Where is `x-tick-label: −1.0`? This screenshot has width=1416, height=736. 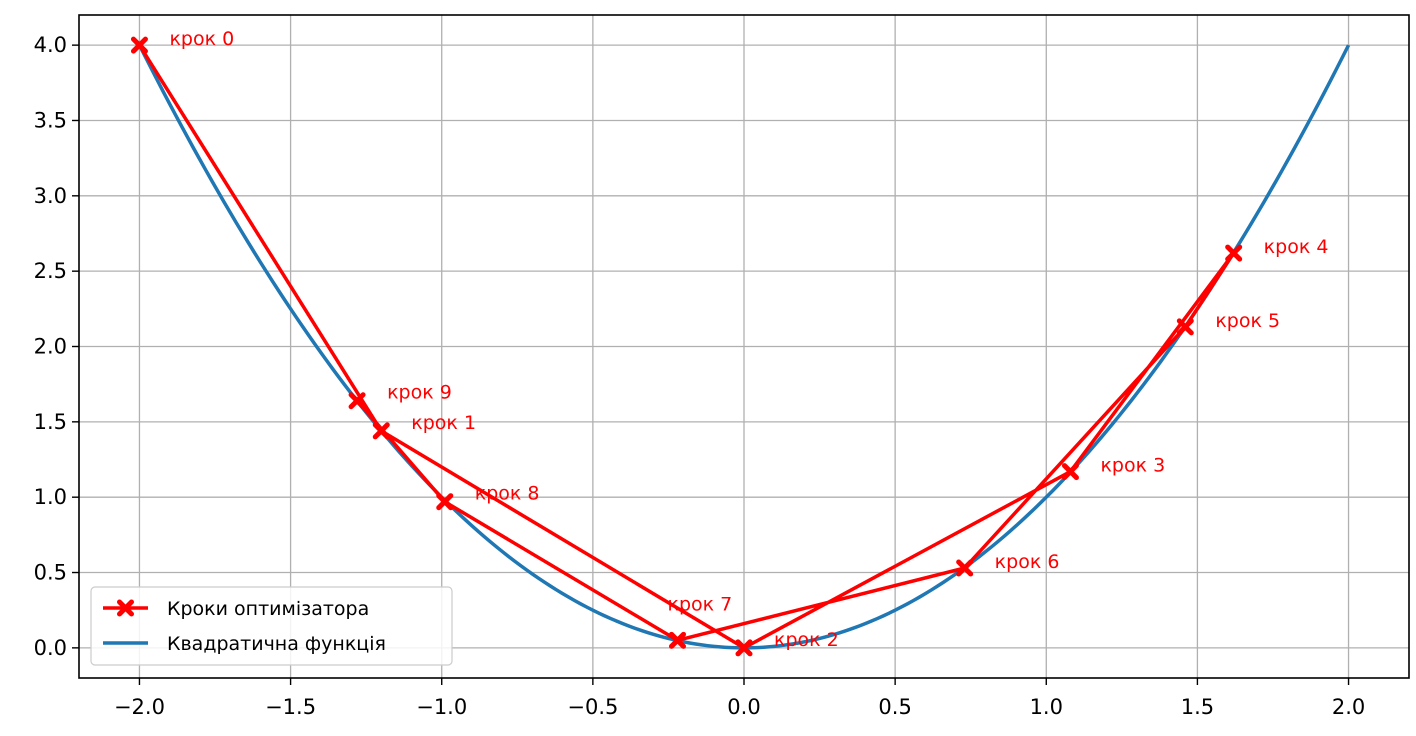
x-tick-label: −1.0 is located at coordinates (441, 707).